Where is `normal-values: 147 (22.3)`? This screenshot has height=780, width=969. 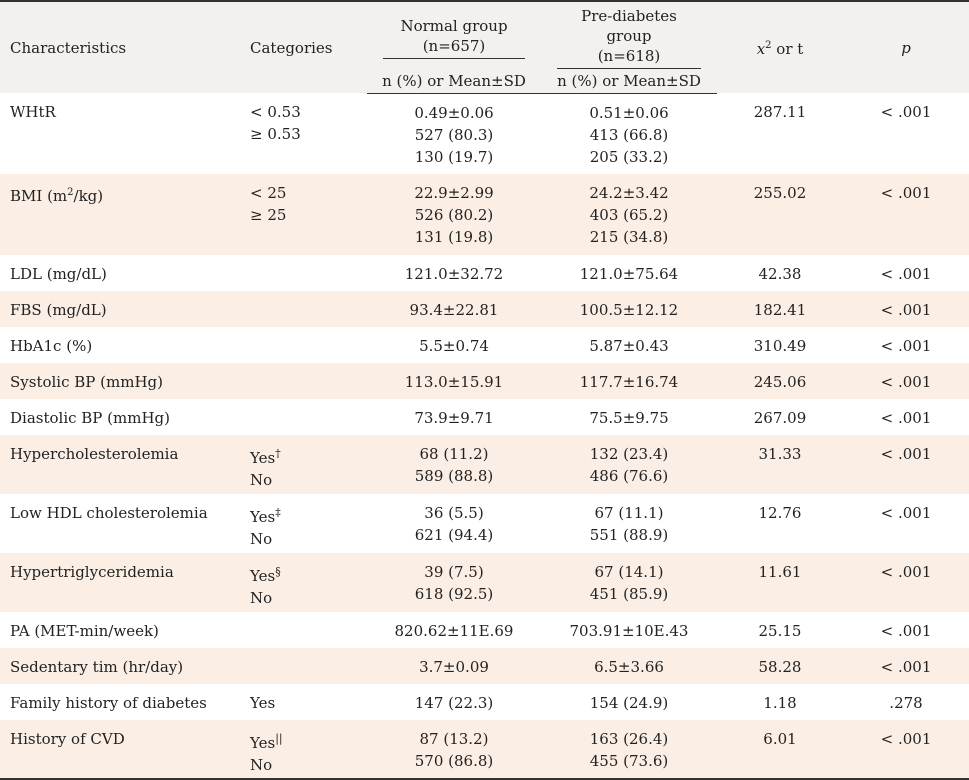
normal-values: 147 (22.3) is located at coordinates (454, 703).